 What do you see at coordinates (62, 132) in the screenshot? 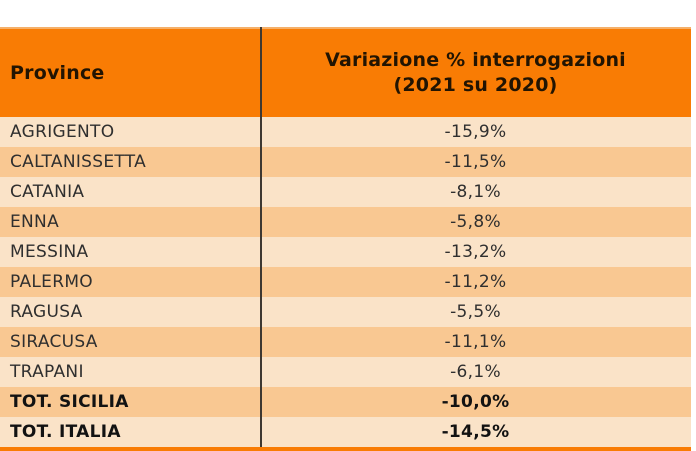
I see `province-cell: AGRIGENTO` at bounding box center [62, 132].